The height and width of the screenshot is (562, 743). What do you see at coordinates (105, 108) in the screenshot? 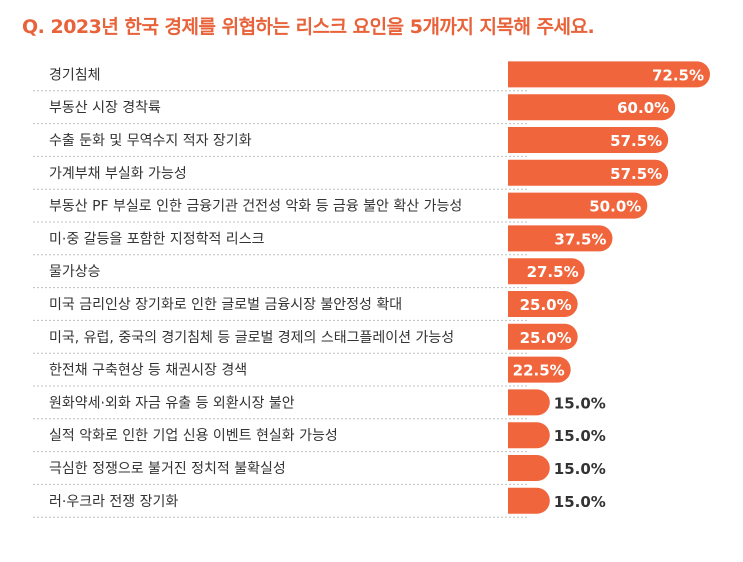
I see `category-label: 부동산 시장 경착륙` at bounding box center [105, 108].